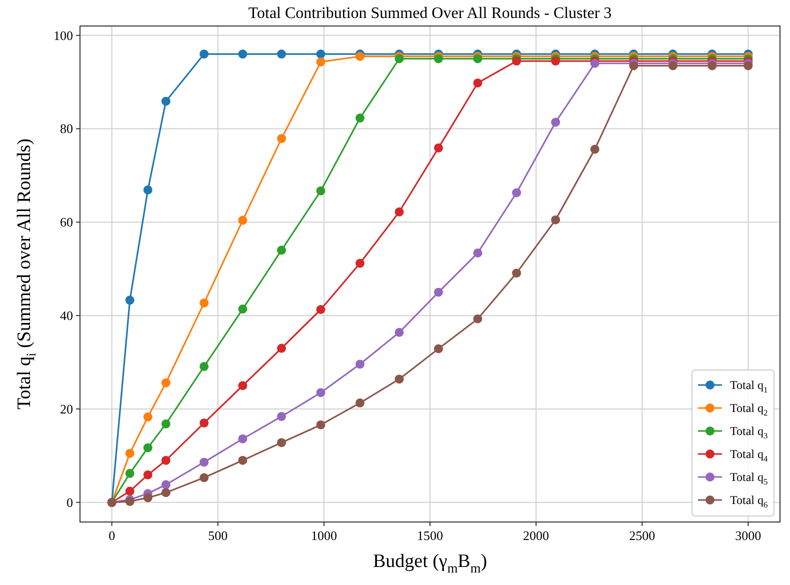 This screenshot has width=790, height=585. I want to click on x-tick-label: 2000, so click(536, 535).